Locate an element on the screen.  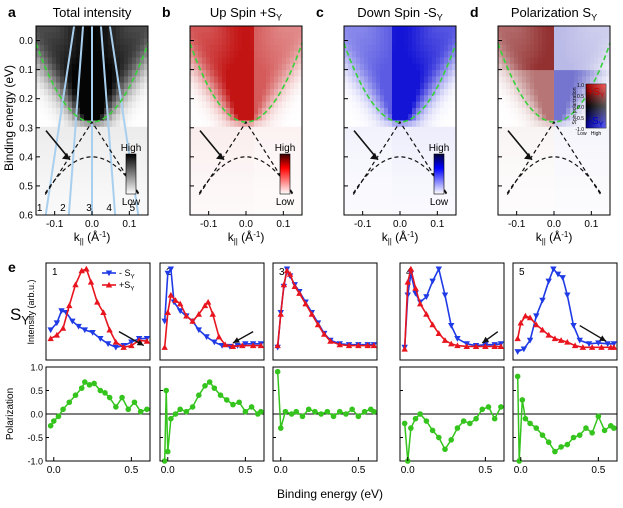
spin-down-marker is located at coordinates (61, 311).